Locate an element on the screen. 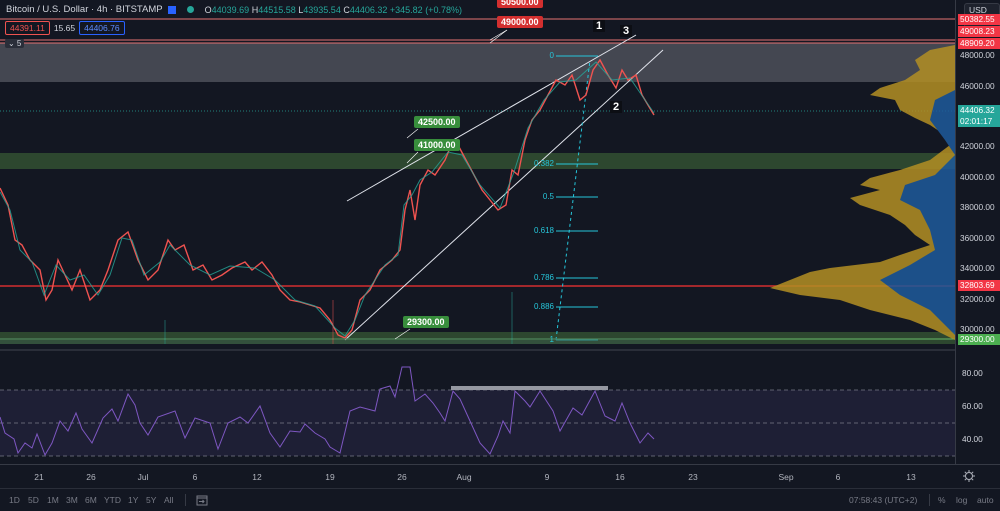 This screenshot has height=511, width=1000. timeframe-5y: 5Y is located at coordinates (151, 500).